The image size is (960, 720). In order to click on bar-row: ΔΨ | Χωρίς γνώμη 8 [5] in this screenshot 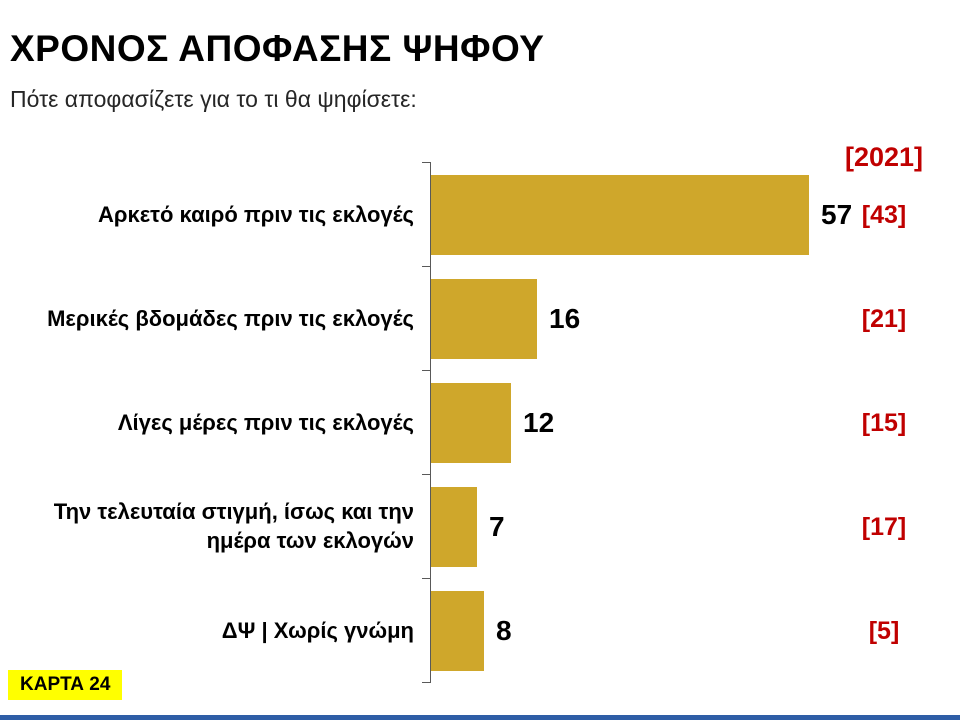, I will do `click(480, 630)`.